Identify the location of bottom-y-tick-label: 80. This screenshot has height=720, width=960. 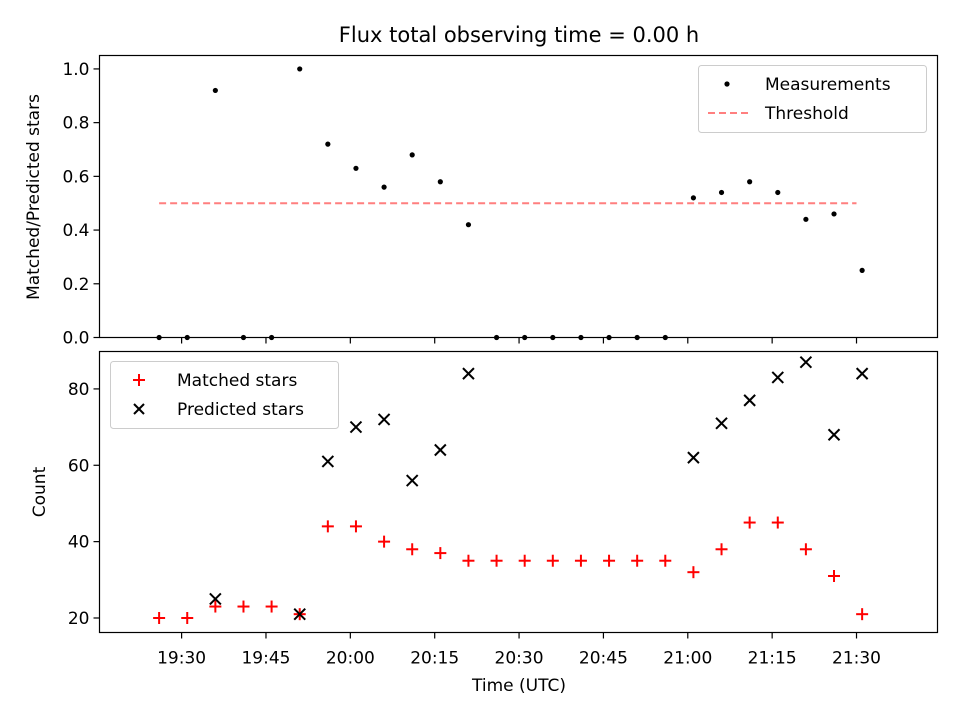
(79, 390).